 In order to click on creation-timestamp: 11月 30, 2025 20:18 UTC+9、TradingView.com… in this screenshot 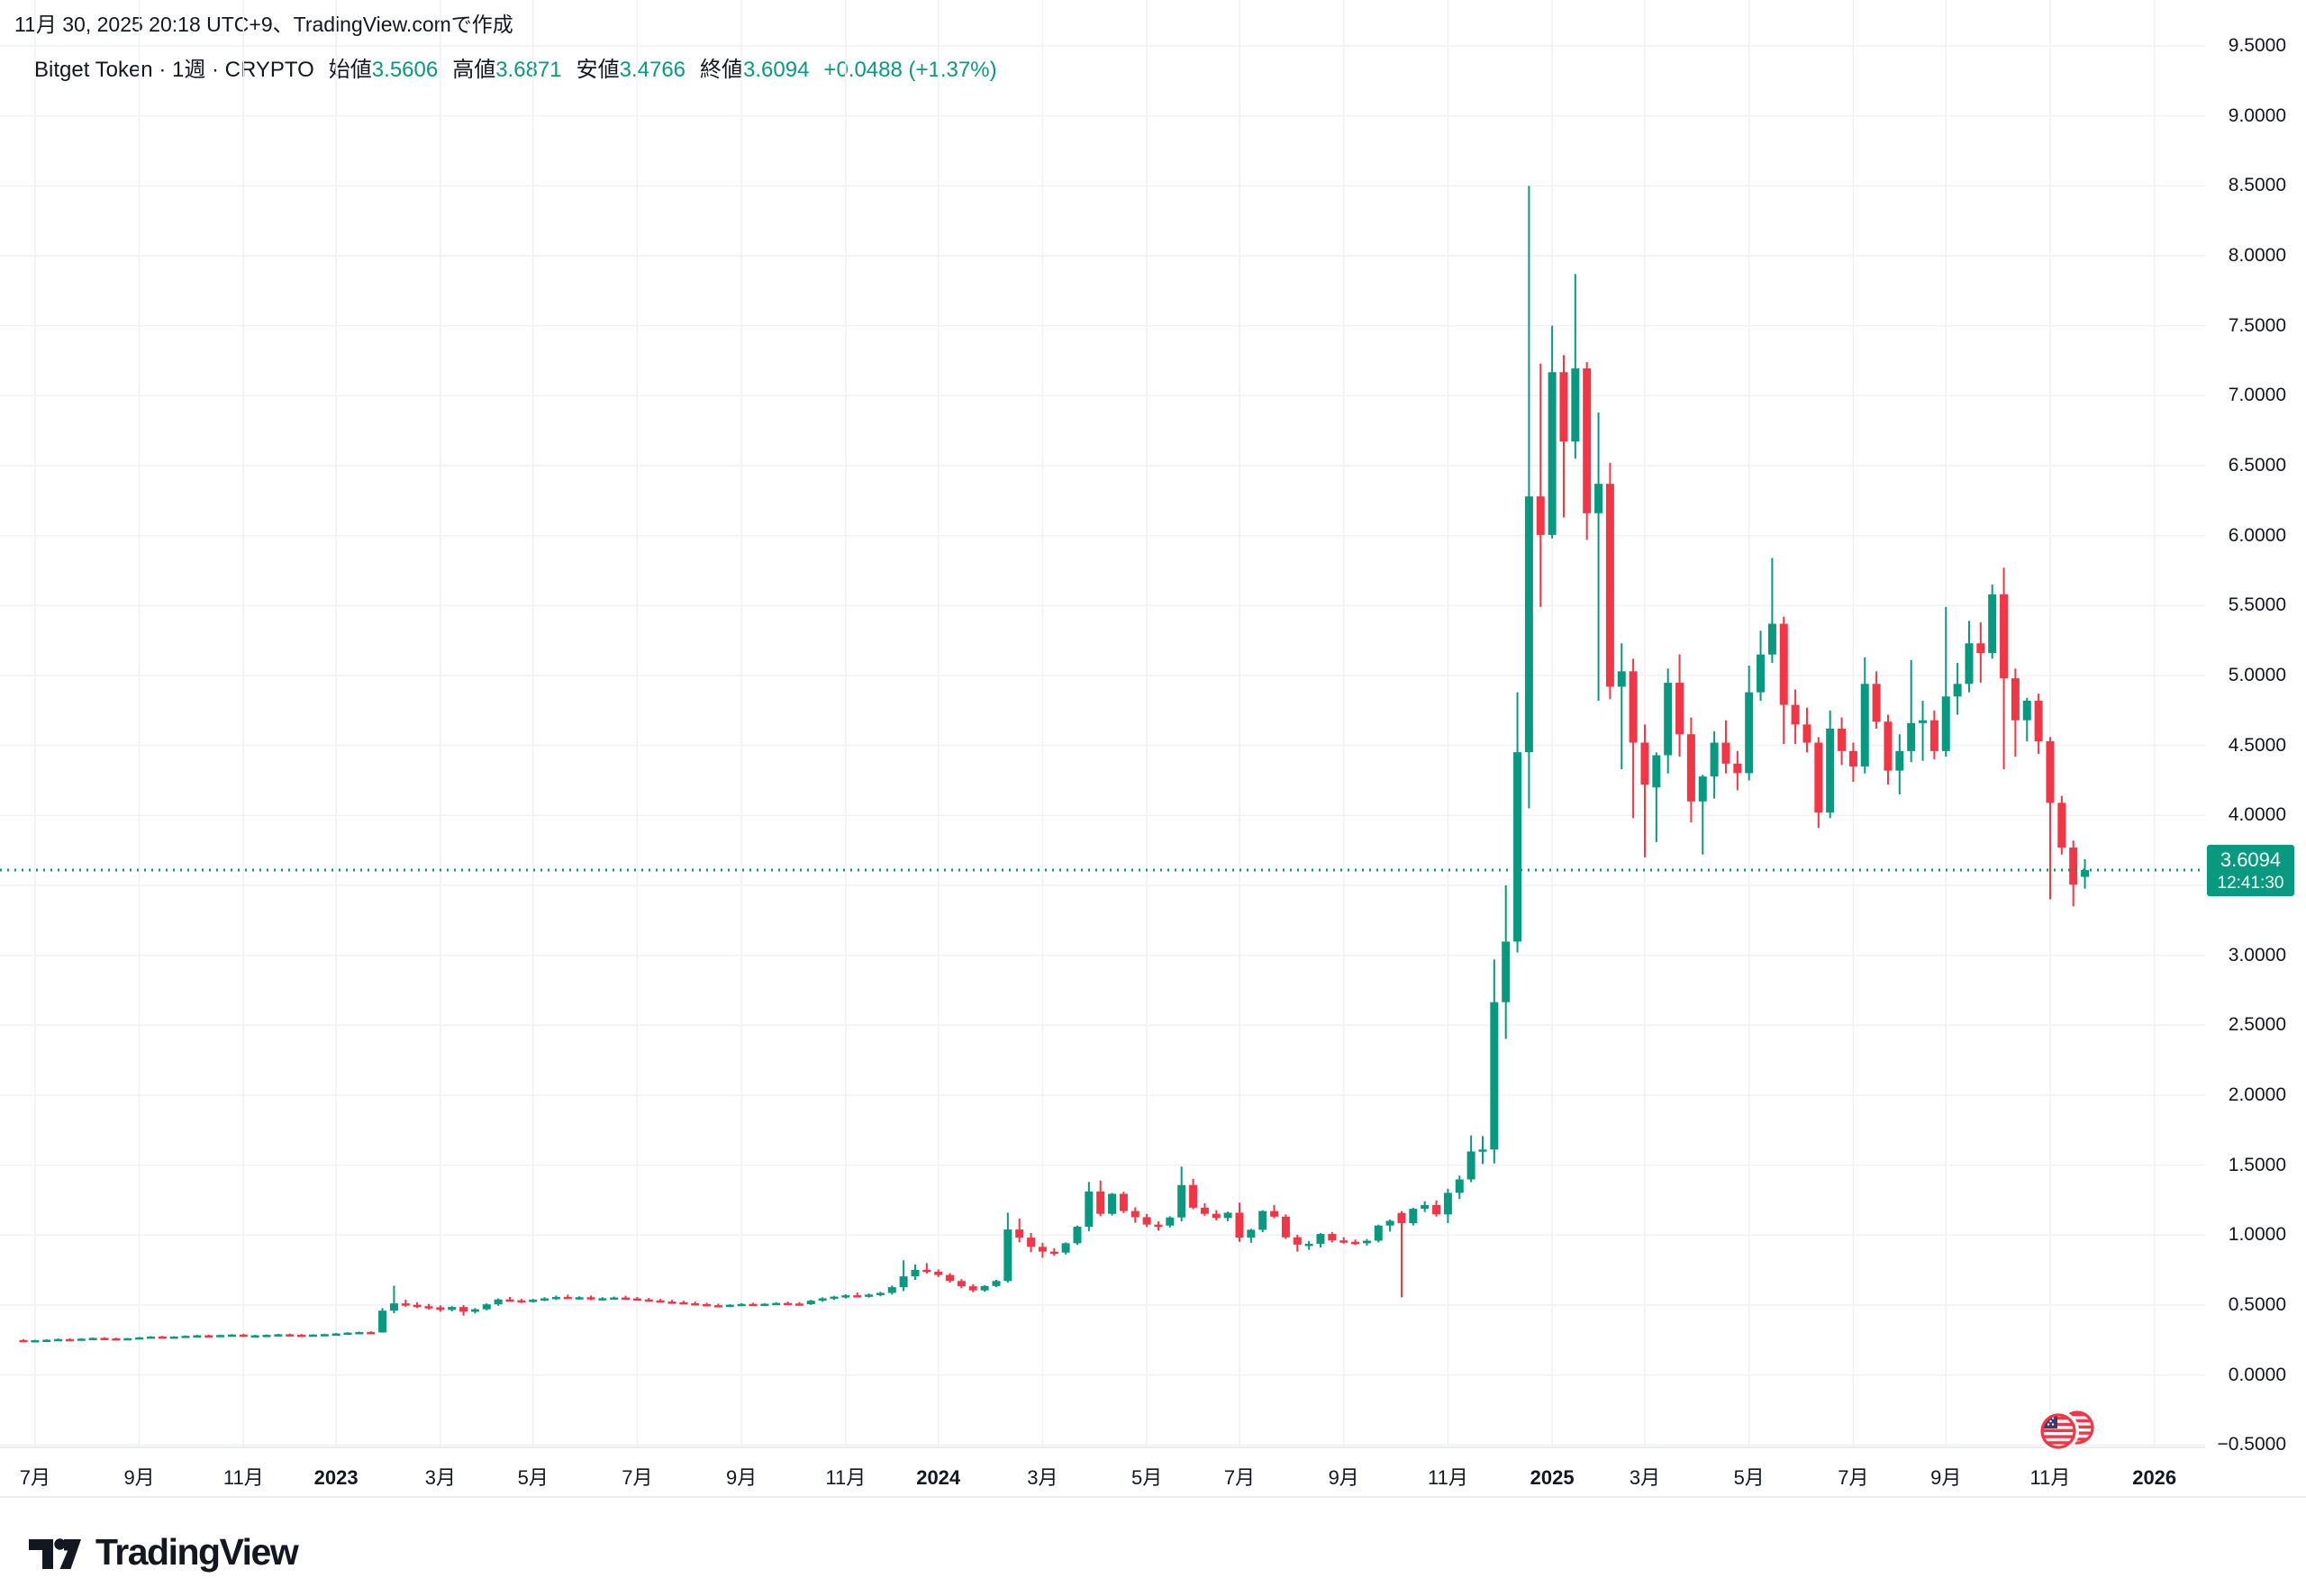, I will do `click(263, 24)`.